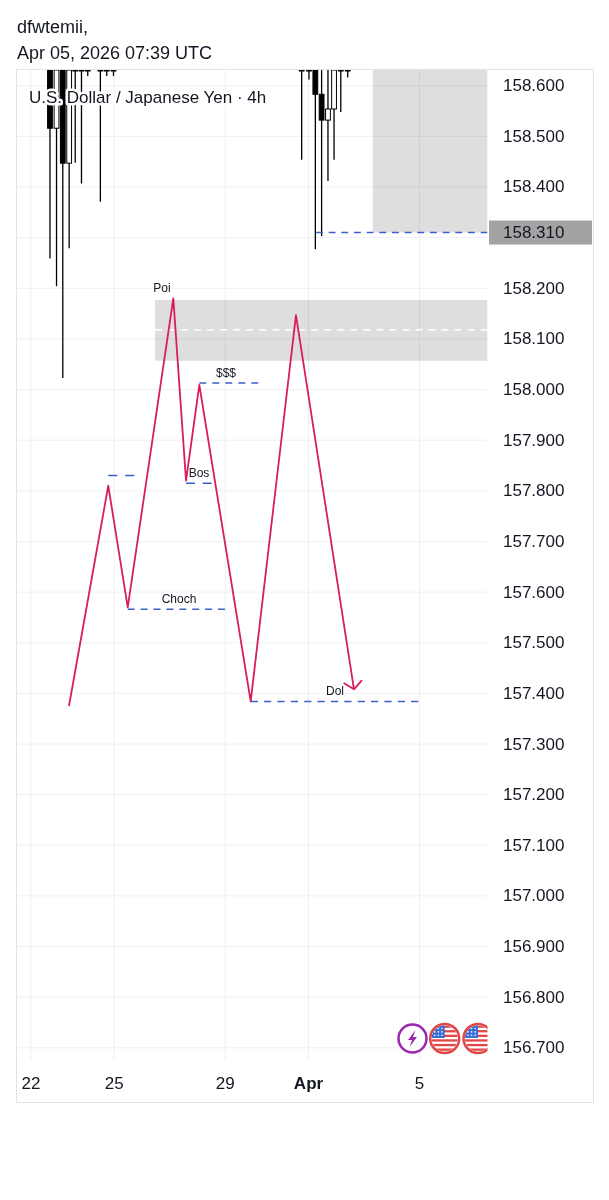 The width and height of the screenshot is (609, 1200). Describe the element at coordinates (308, 1083) in the screenshot. I see `x-tick-label: Apr` at that location.